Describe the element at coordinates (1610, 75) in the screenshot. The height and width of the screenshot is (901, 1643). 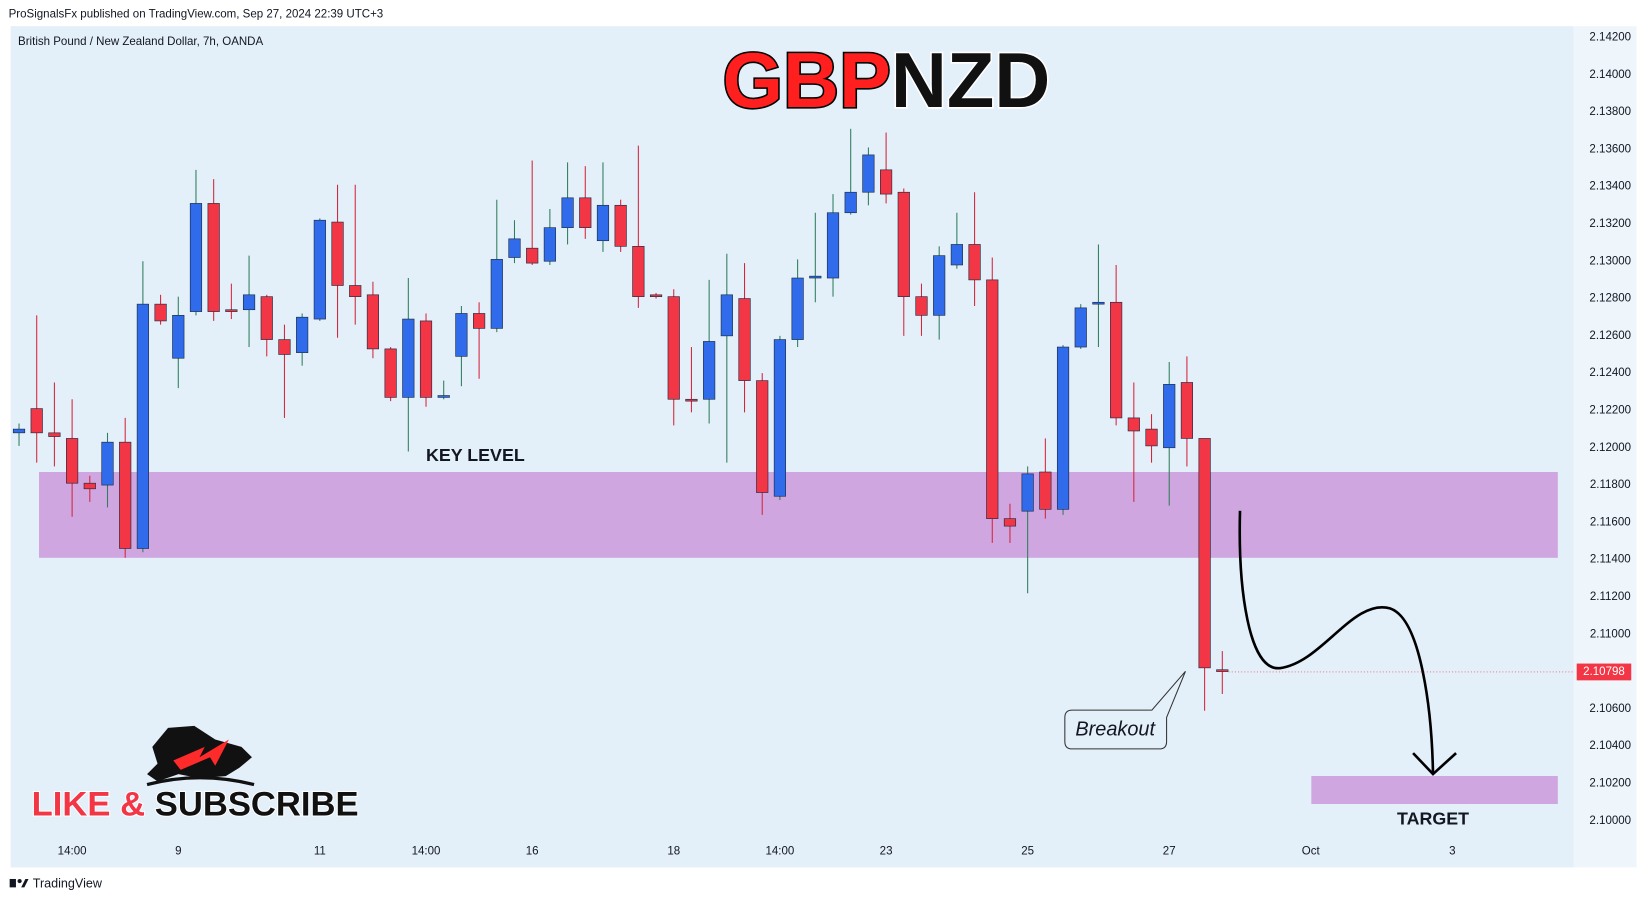
I see `y-tick-label: 2.14000` at that location.